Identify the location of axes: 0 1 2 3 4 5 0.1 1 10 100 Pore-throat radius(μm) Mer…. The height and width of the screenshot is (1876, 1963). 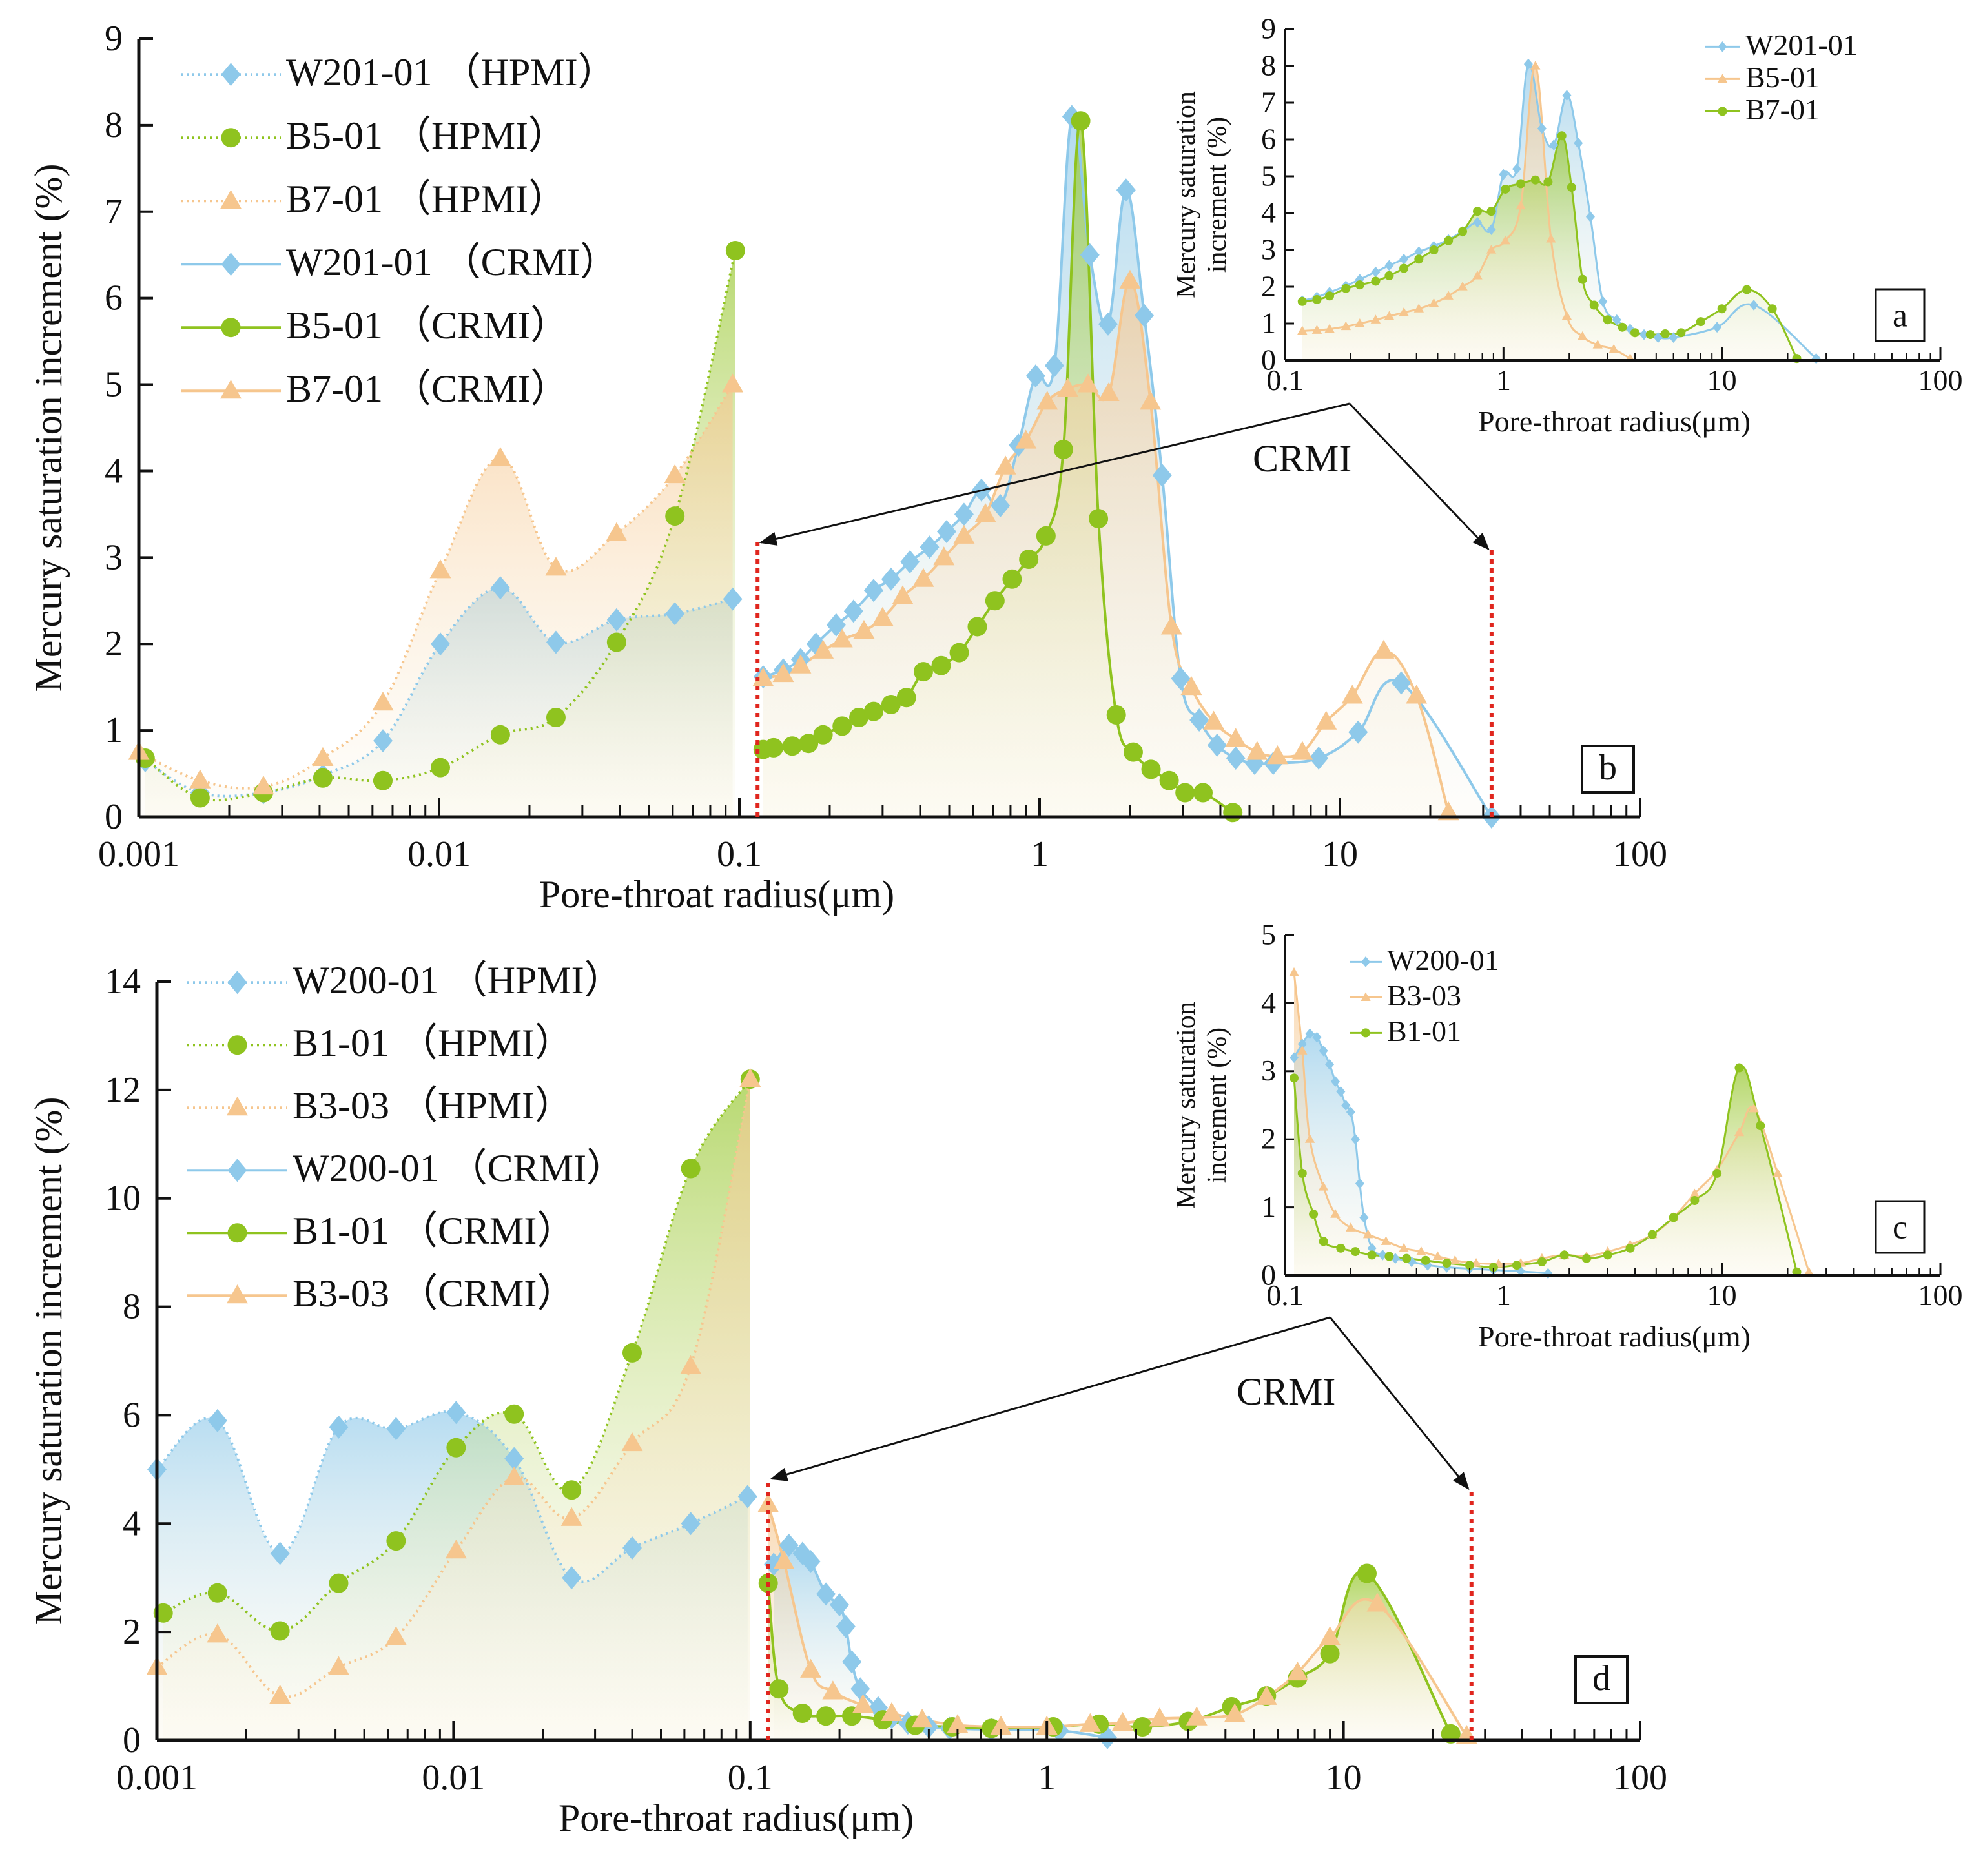
(1567, 1135).